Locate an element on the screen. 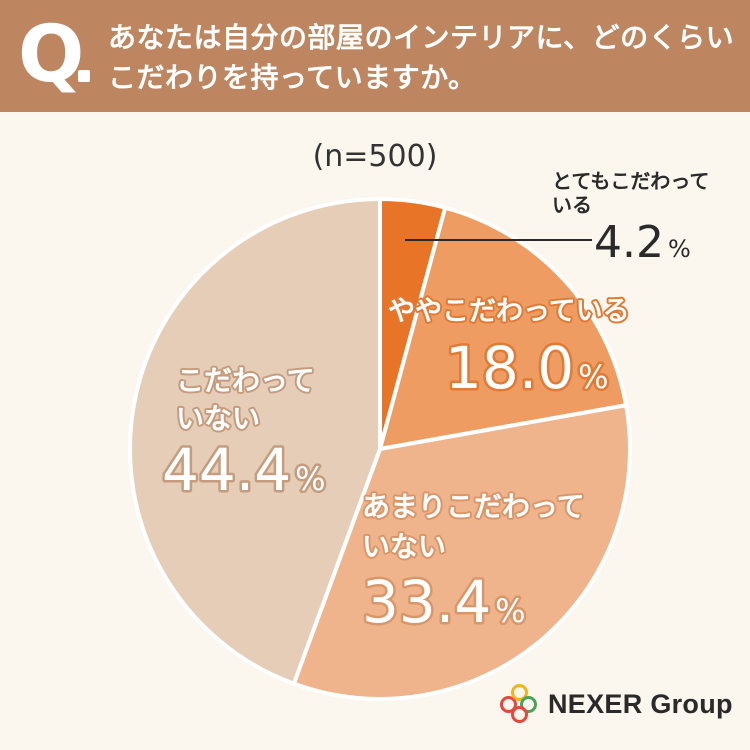 The width and height of the screenshot is (750, 750). q-dot is located at coordinates (84, 76).